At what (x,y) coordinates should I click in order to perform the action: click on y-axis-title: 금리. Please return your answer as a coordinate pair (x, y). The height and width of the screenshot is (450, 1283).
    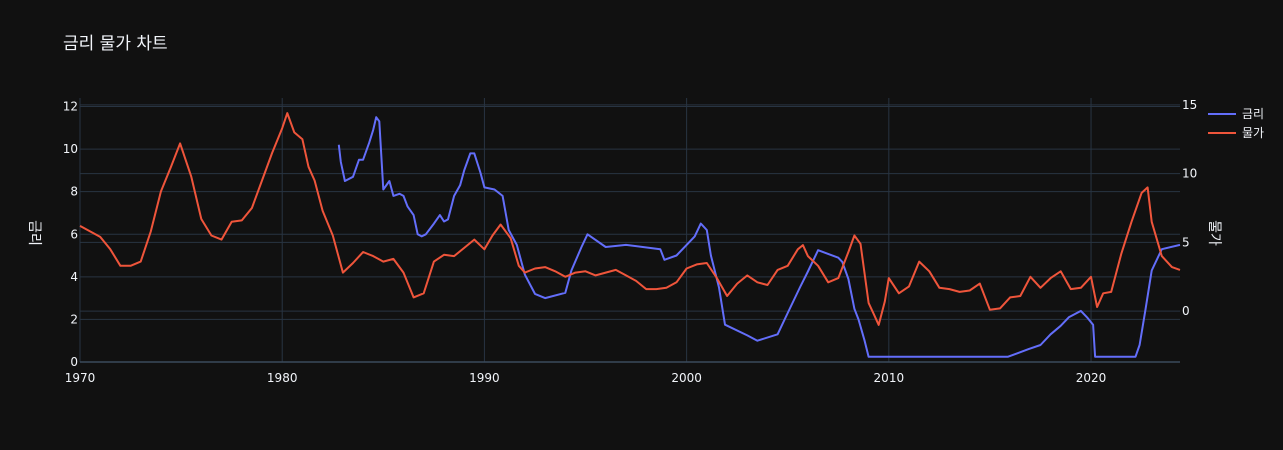
    Looking at the image, I should click on (34, 233).